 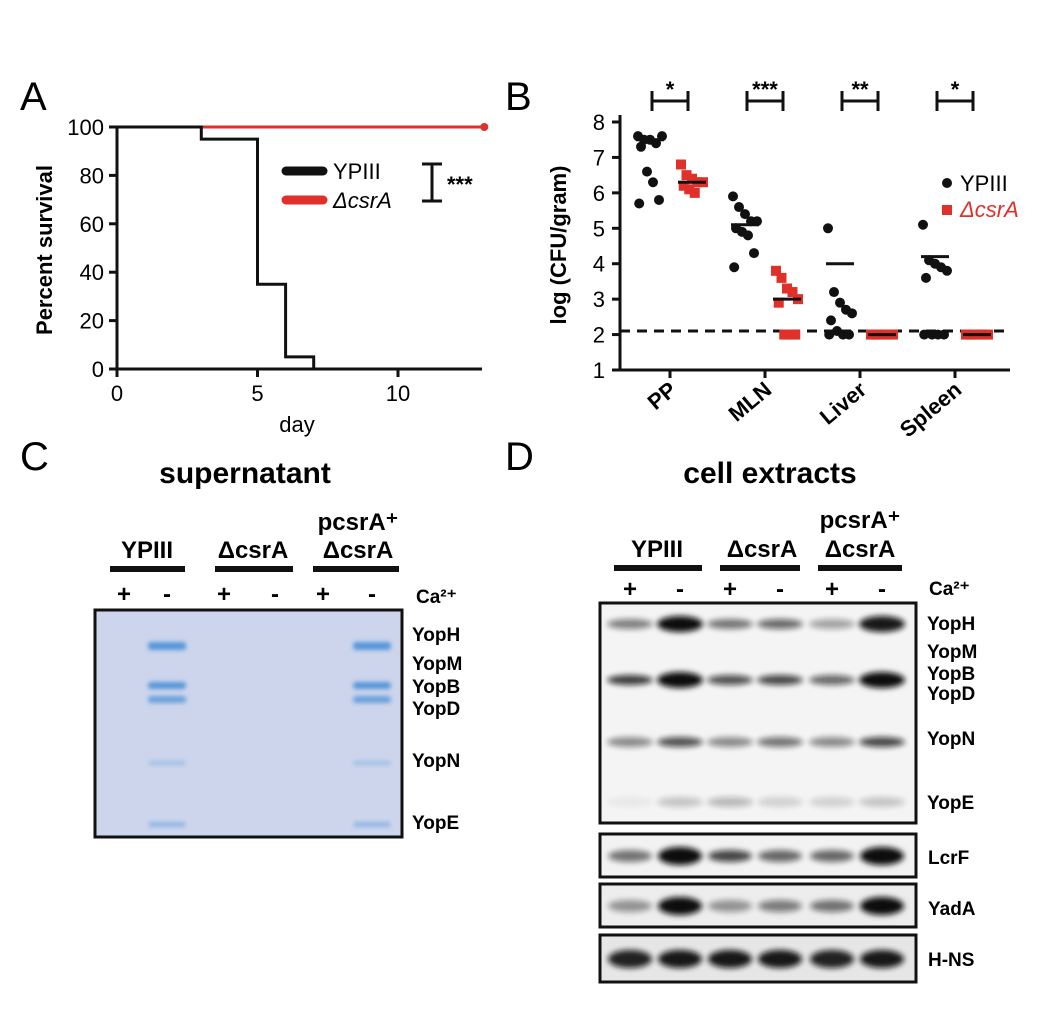 What do you see at coordinates (950, 803) in the screenshot?
I see `panel-d-band-label: YopE` at bounding box center [950, 803].